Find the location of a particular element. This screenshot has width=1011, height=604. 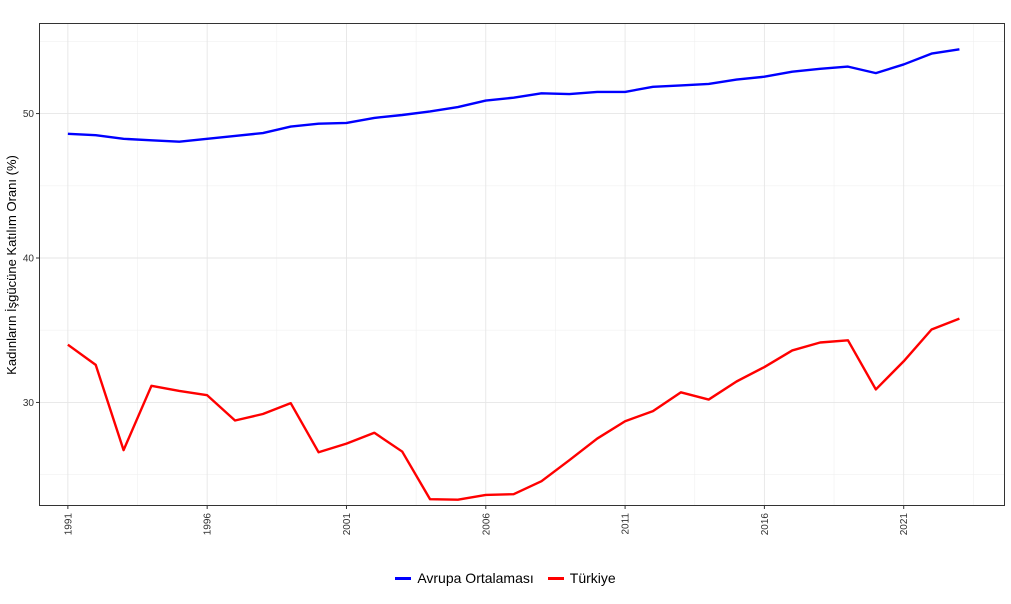

x-tick-label: 2016 is located at coordinates (765, 524).